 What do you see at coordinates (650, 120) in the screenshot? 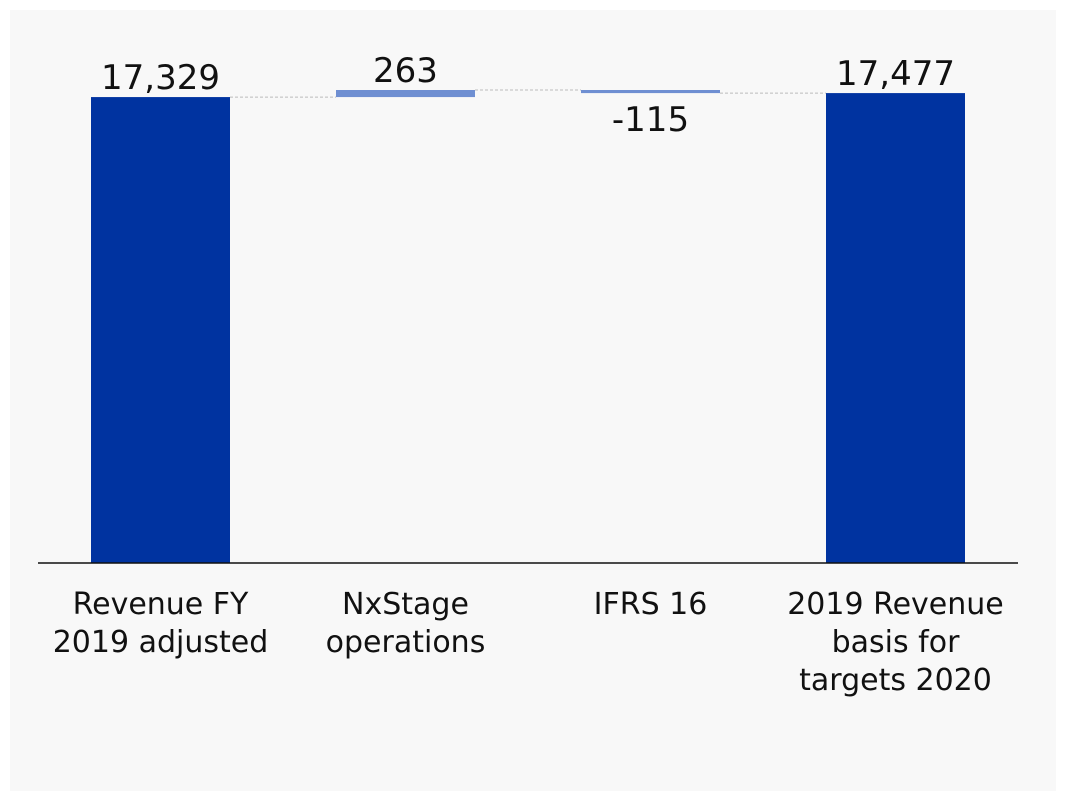
I see `value-label: -115` at bounding box center [650, 120].